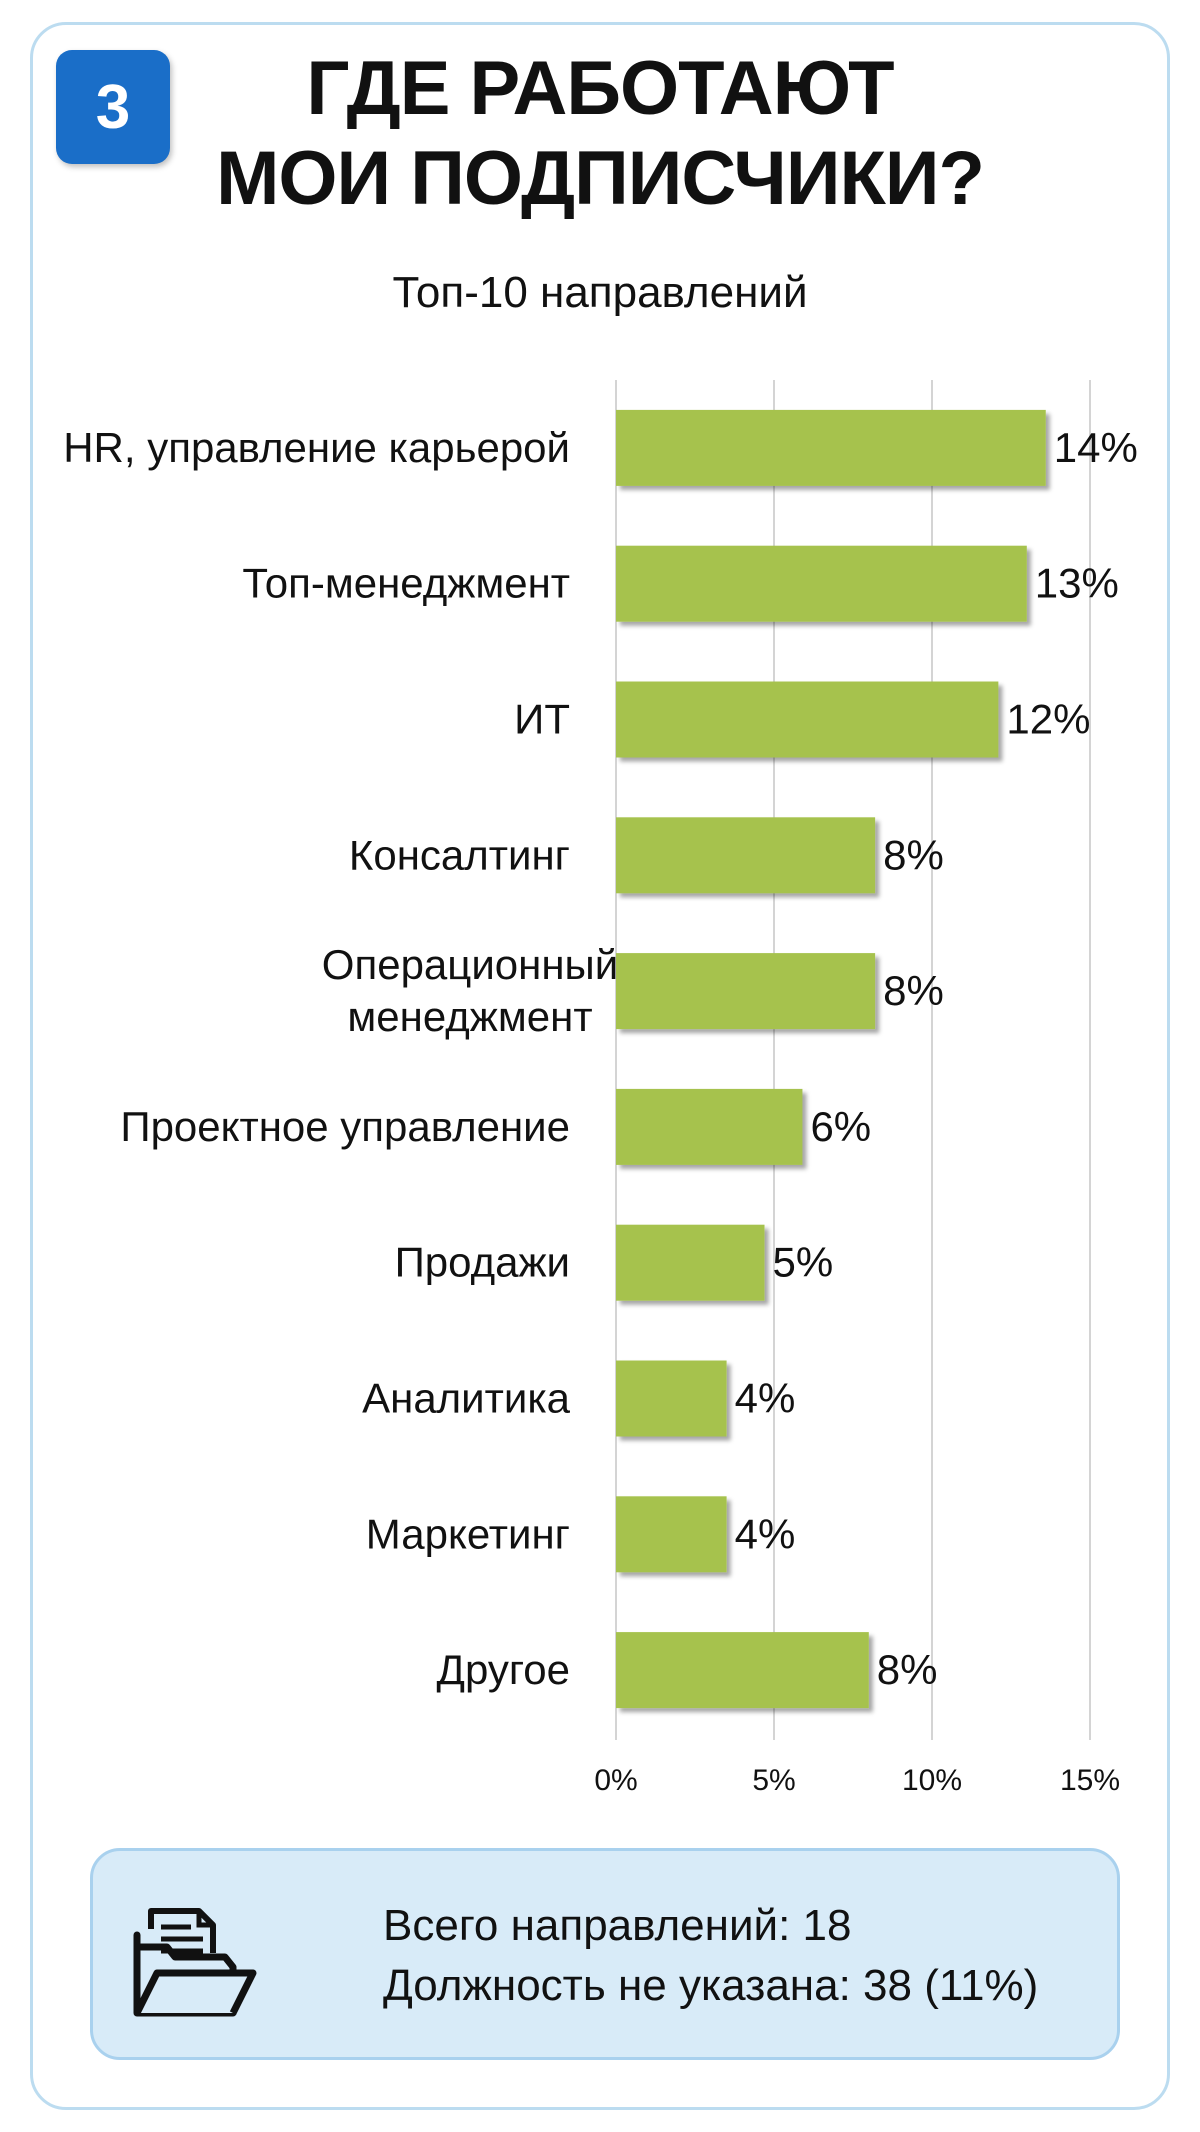 The image size is (1200, 2132). What do you see at coordinates (617, 1925) in the screenshot?
I see `total-directions-text: Всего направлений: 18` at bounding box center [617, 1925].